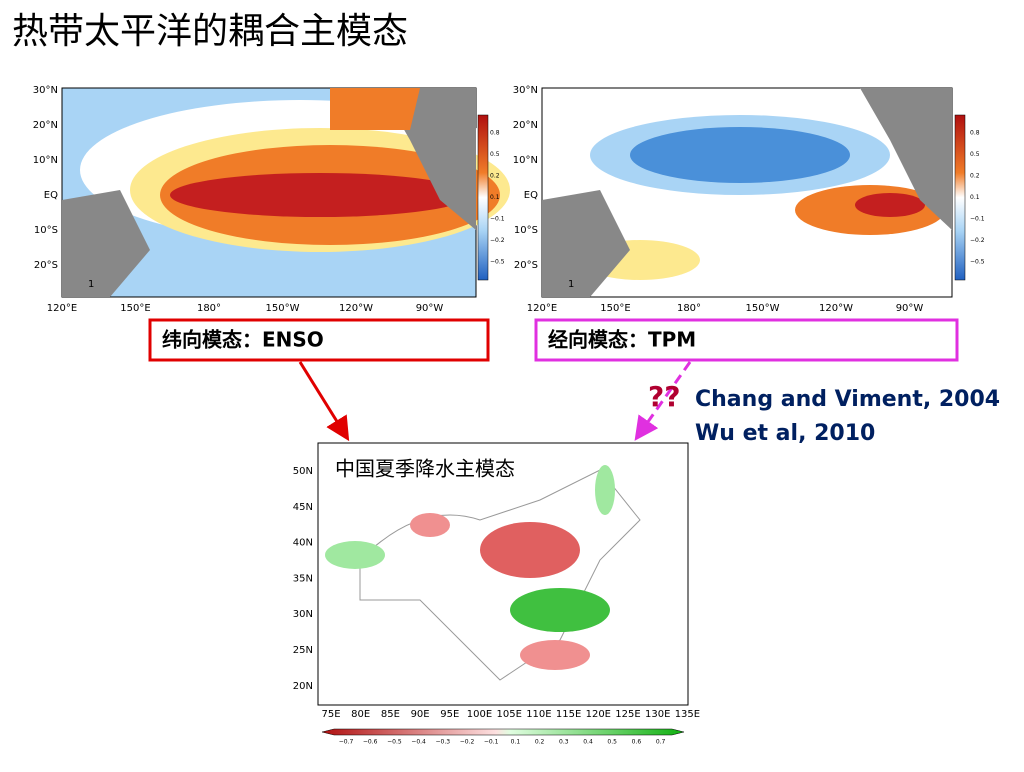  I want to click on colorbar-label: 0.4, so click(588, 742).